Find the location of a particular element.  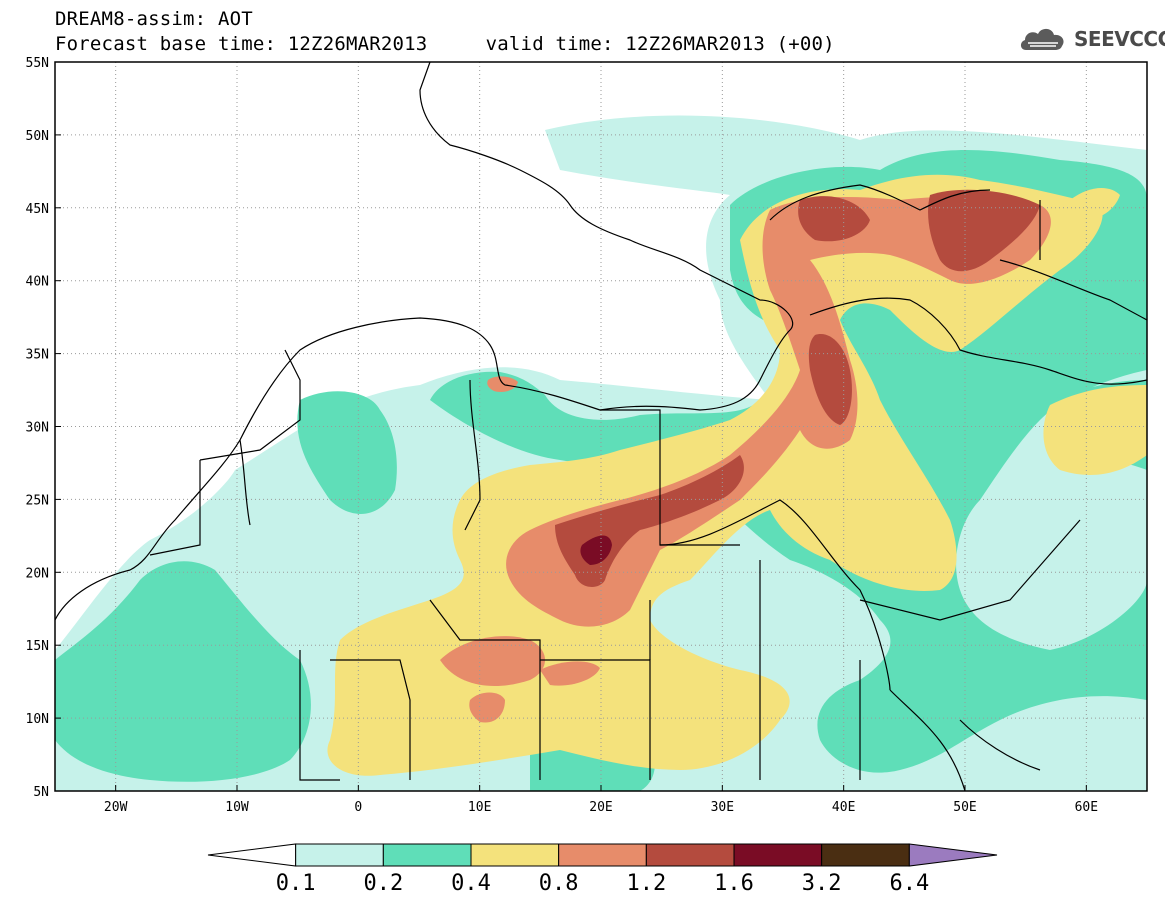

lon-tick-label: 40E is located at coordinates (843, 807).